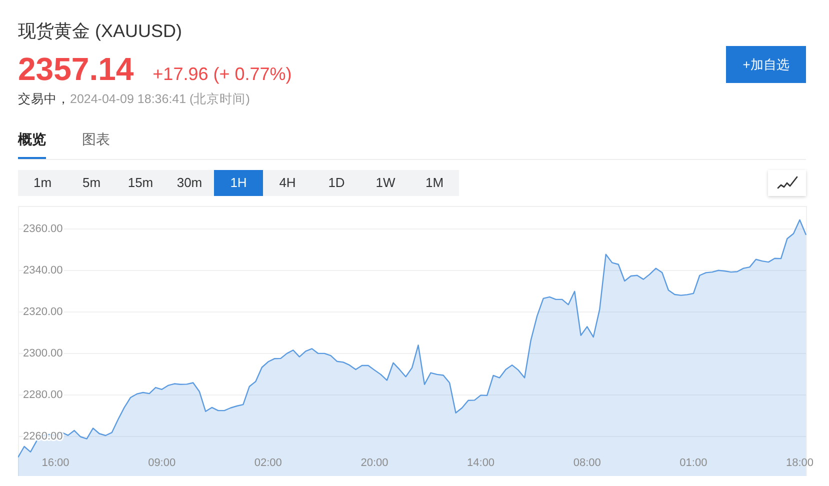 Image resolution: width=829 pixels, height=486 pixels. I want to click on text: +17.96 (+ 0.77%), so click(222, 74).